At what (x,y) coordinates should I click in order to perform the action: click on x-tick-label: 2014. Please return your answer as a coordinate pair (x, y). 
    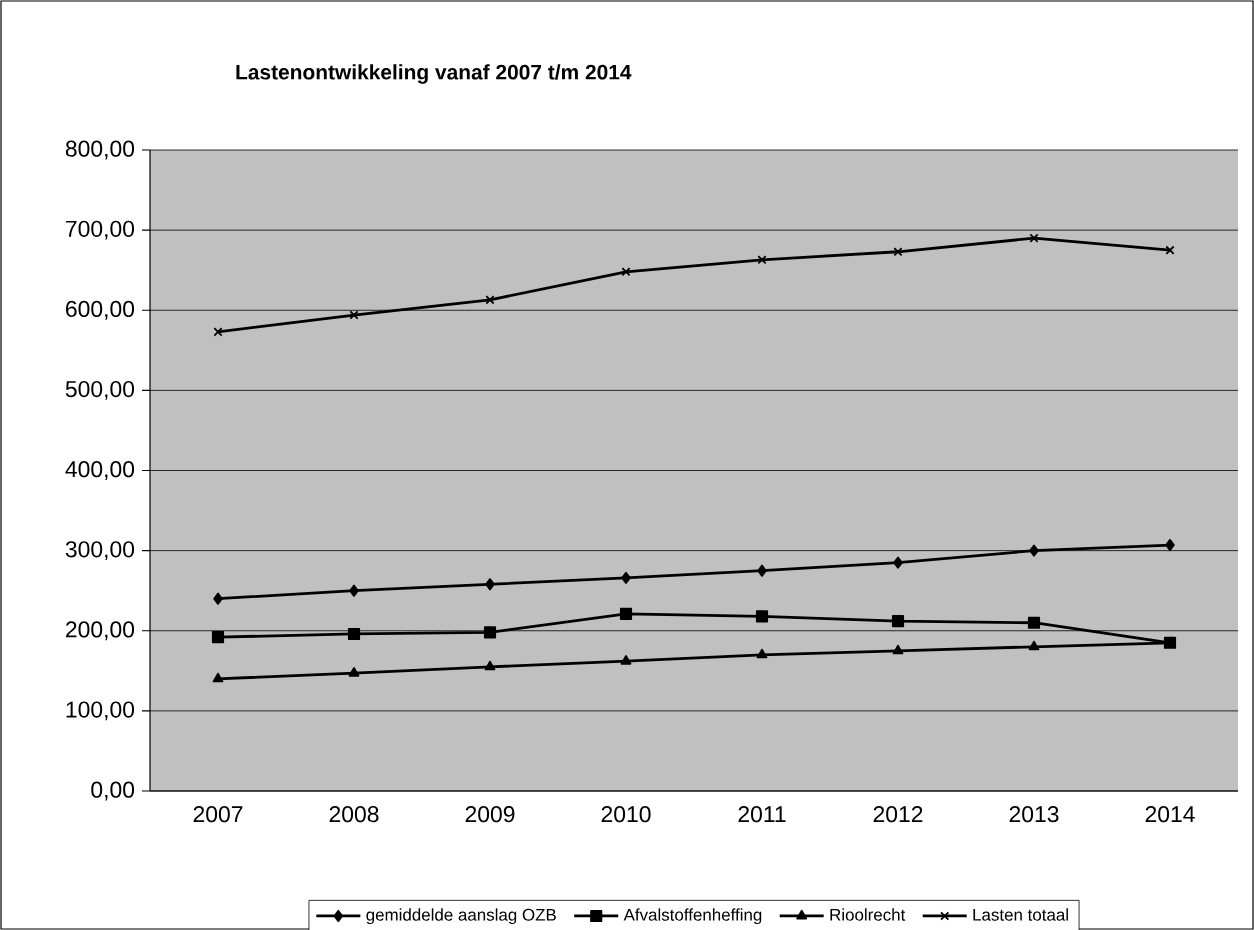
    Looking at the image, I should click on (1170, 814).